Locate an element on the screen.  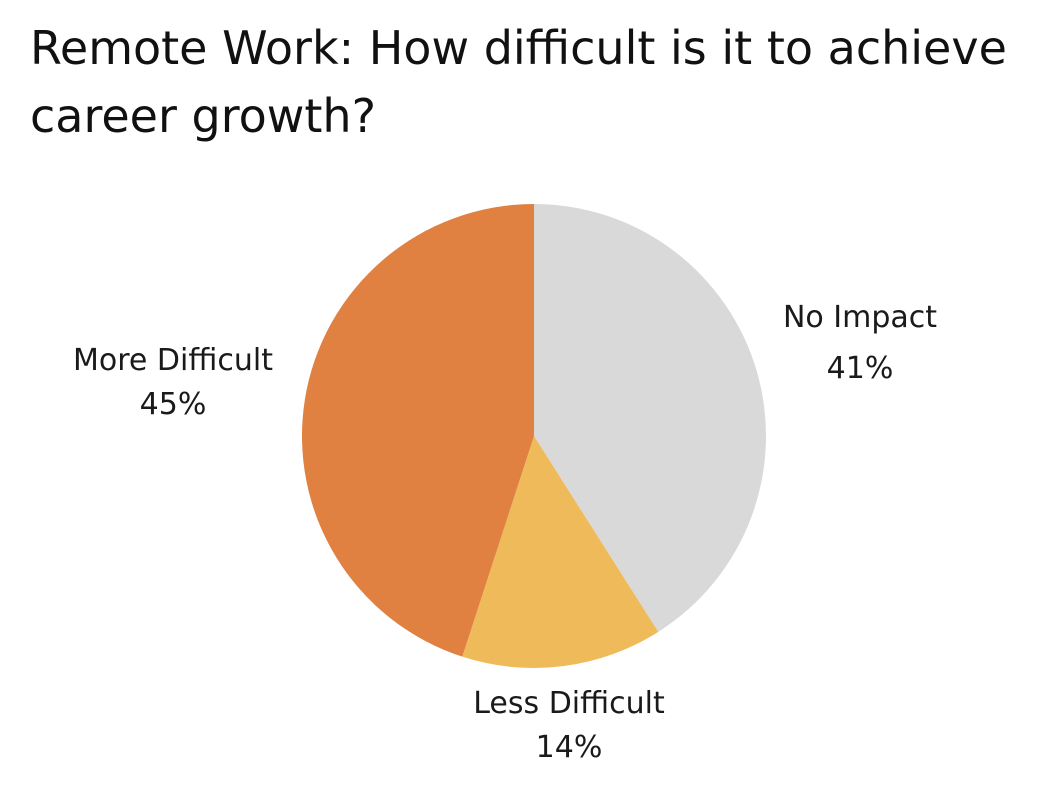
slice-label-no-impact: No Impact is located at coordinates (860, 317).